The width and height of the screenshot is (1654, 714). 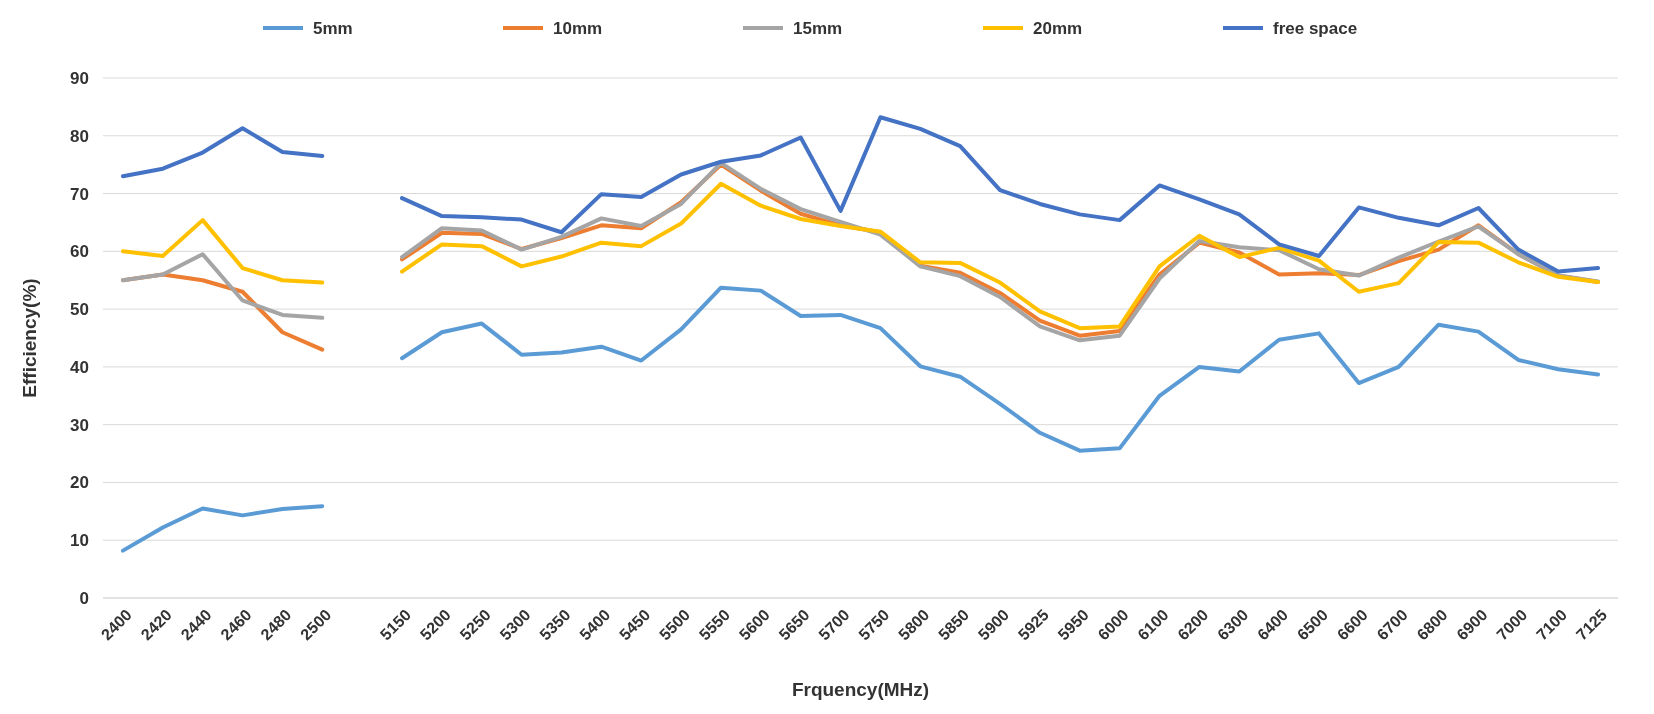 What do you see at coordinates (79, 541) in the screenshot?
I see `y-tick-label: 10` at bounding box center [79, 541].